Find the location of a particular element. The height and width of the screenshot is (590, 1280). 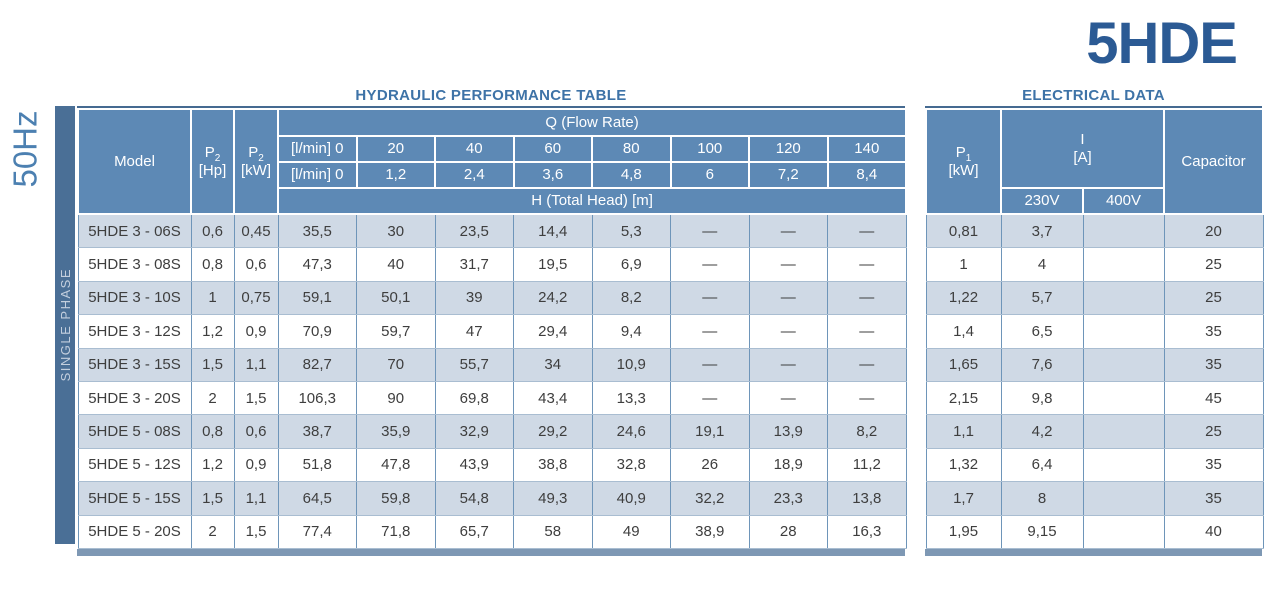

flow-lmin-header: 60 is located at coordinates (552, 149).